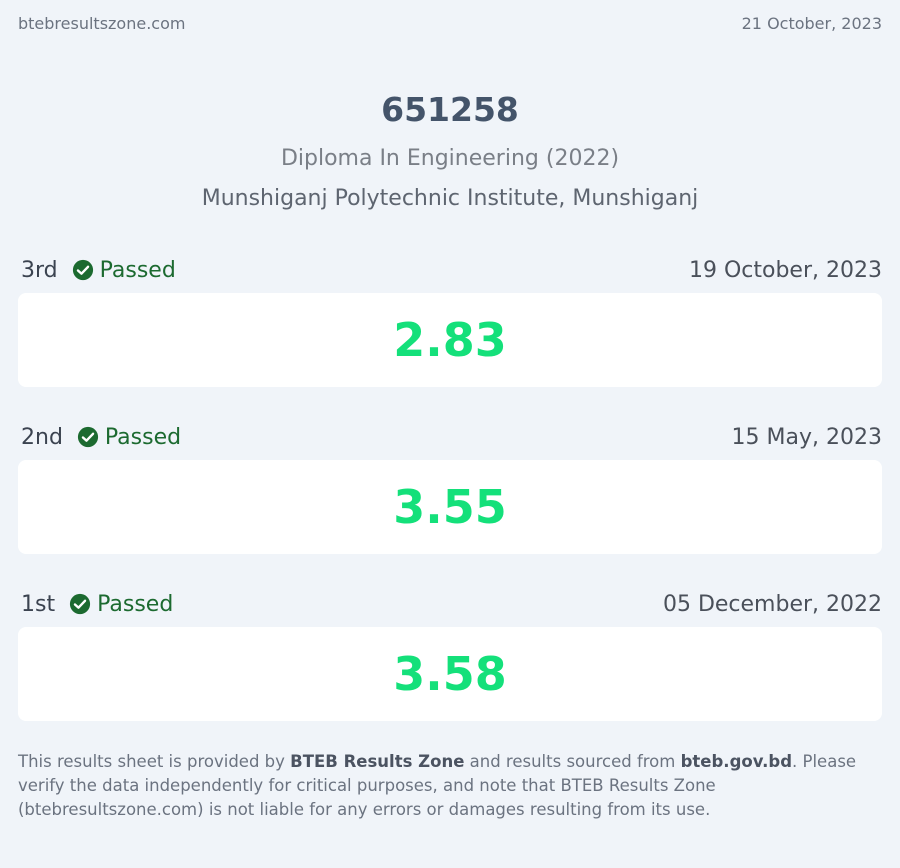 This screenshot has height=868, width=900. Describe the element at coordinates (39, 270) in the screenshot. I see `semester-label: 3rd` at that location.